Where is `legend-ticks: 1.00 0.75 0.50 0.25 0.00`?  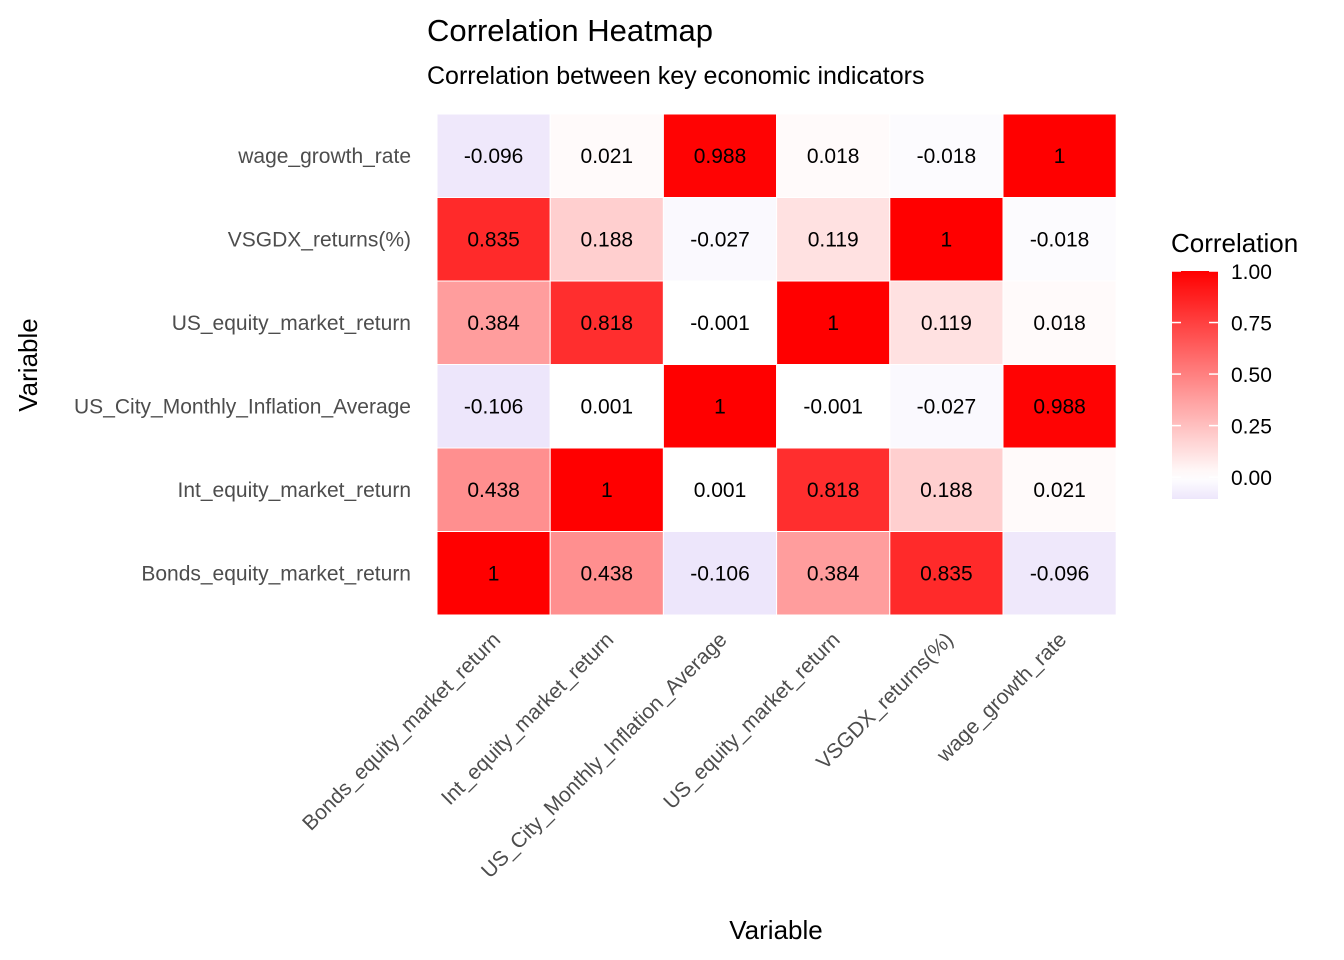 legend-ticks: 1.00 0.75 0.50 0.25 0.00 is located at coordinates (1222, 375).